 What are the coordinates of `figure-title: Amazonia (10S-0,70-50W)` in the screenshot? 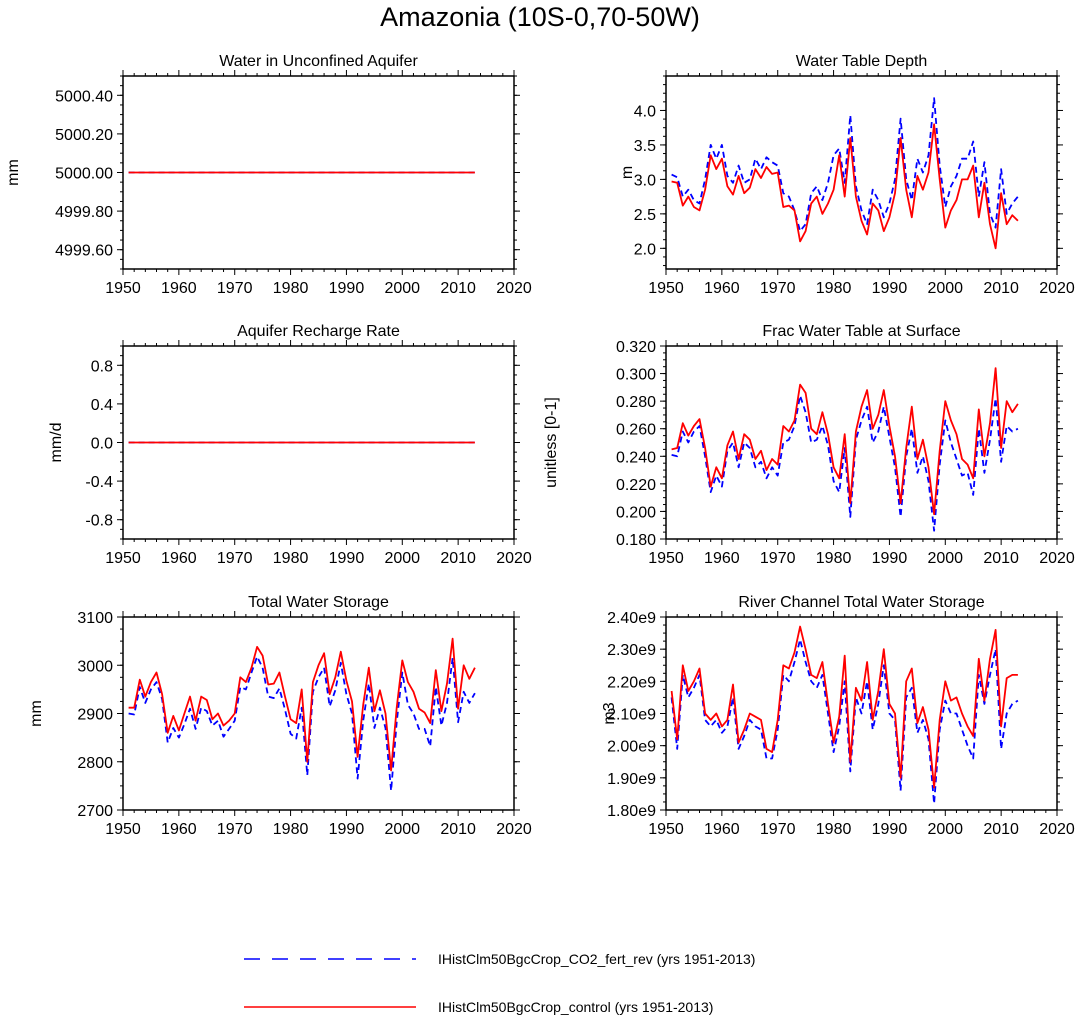 It's located at (540, 17).